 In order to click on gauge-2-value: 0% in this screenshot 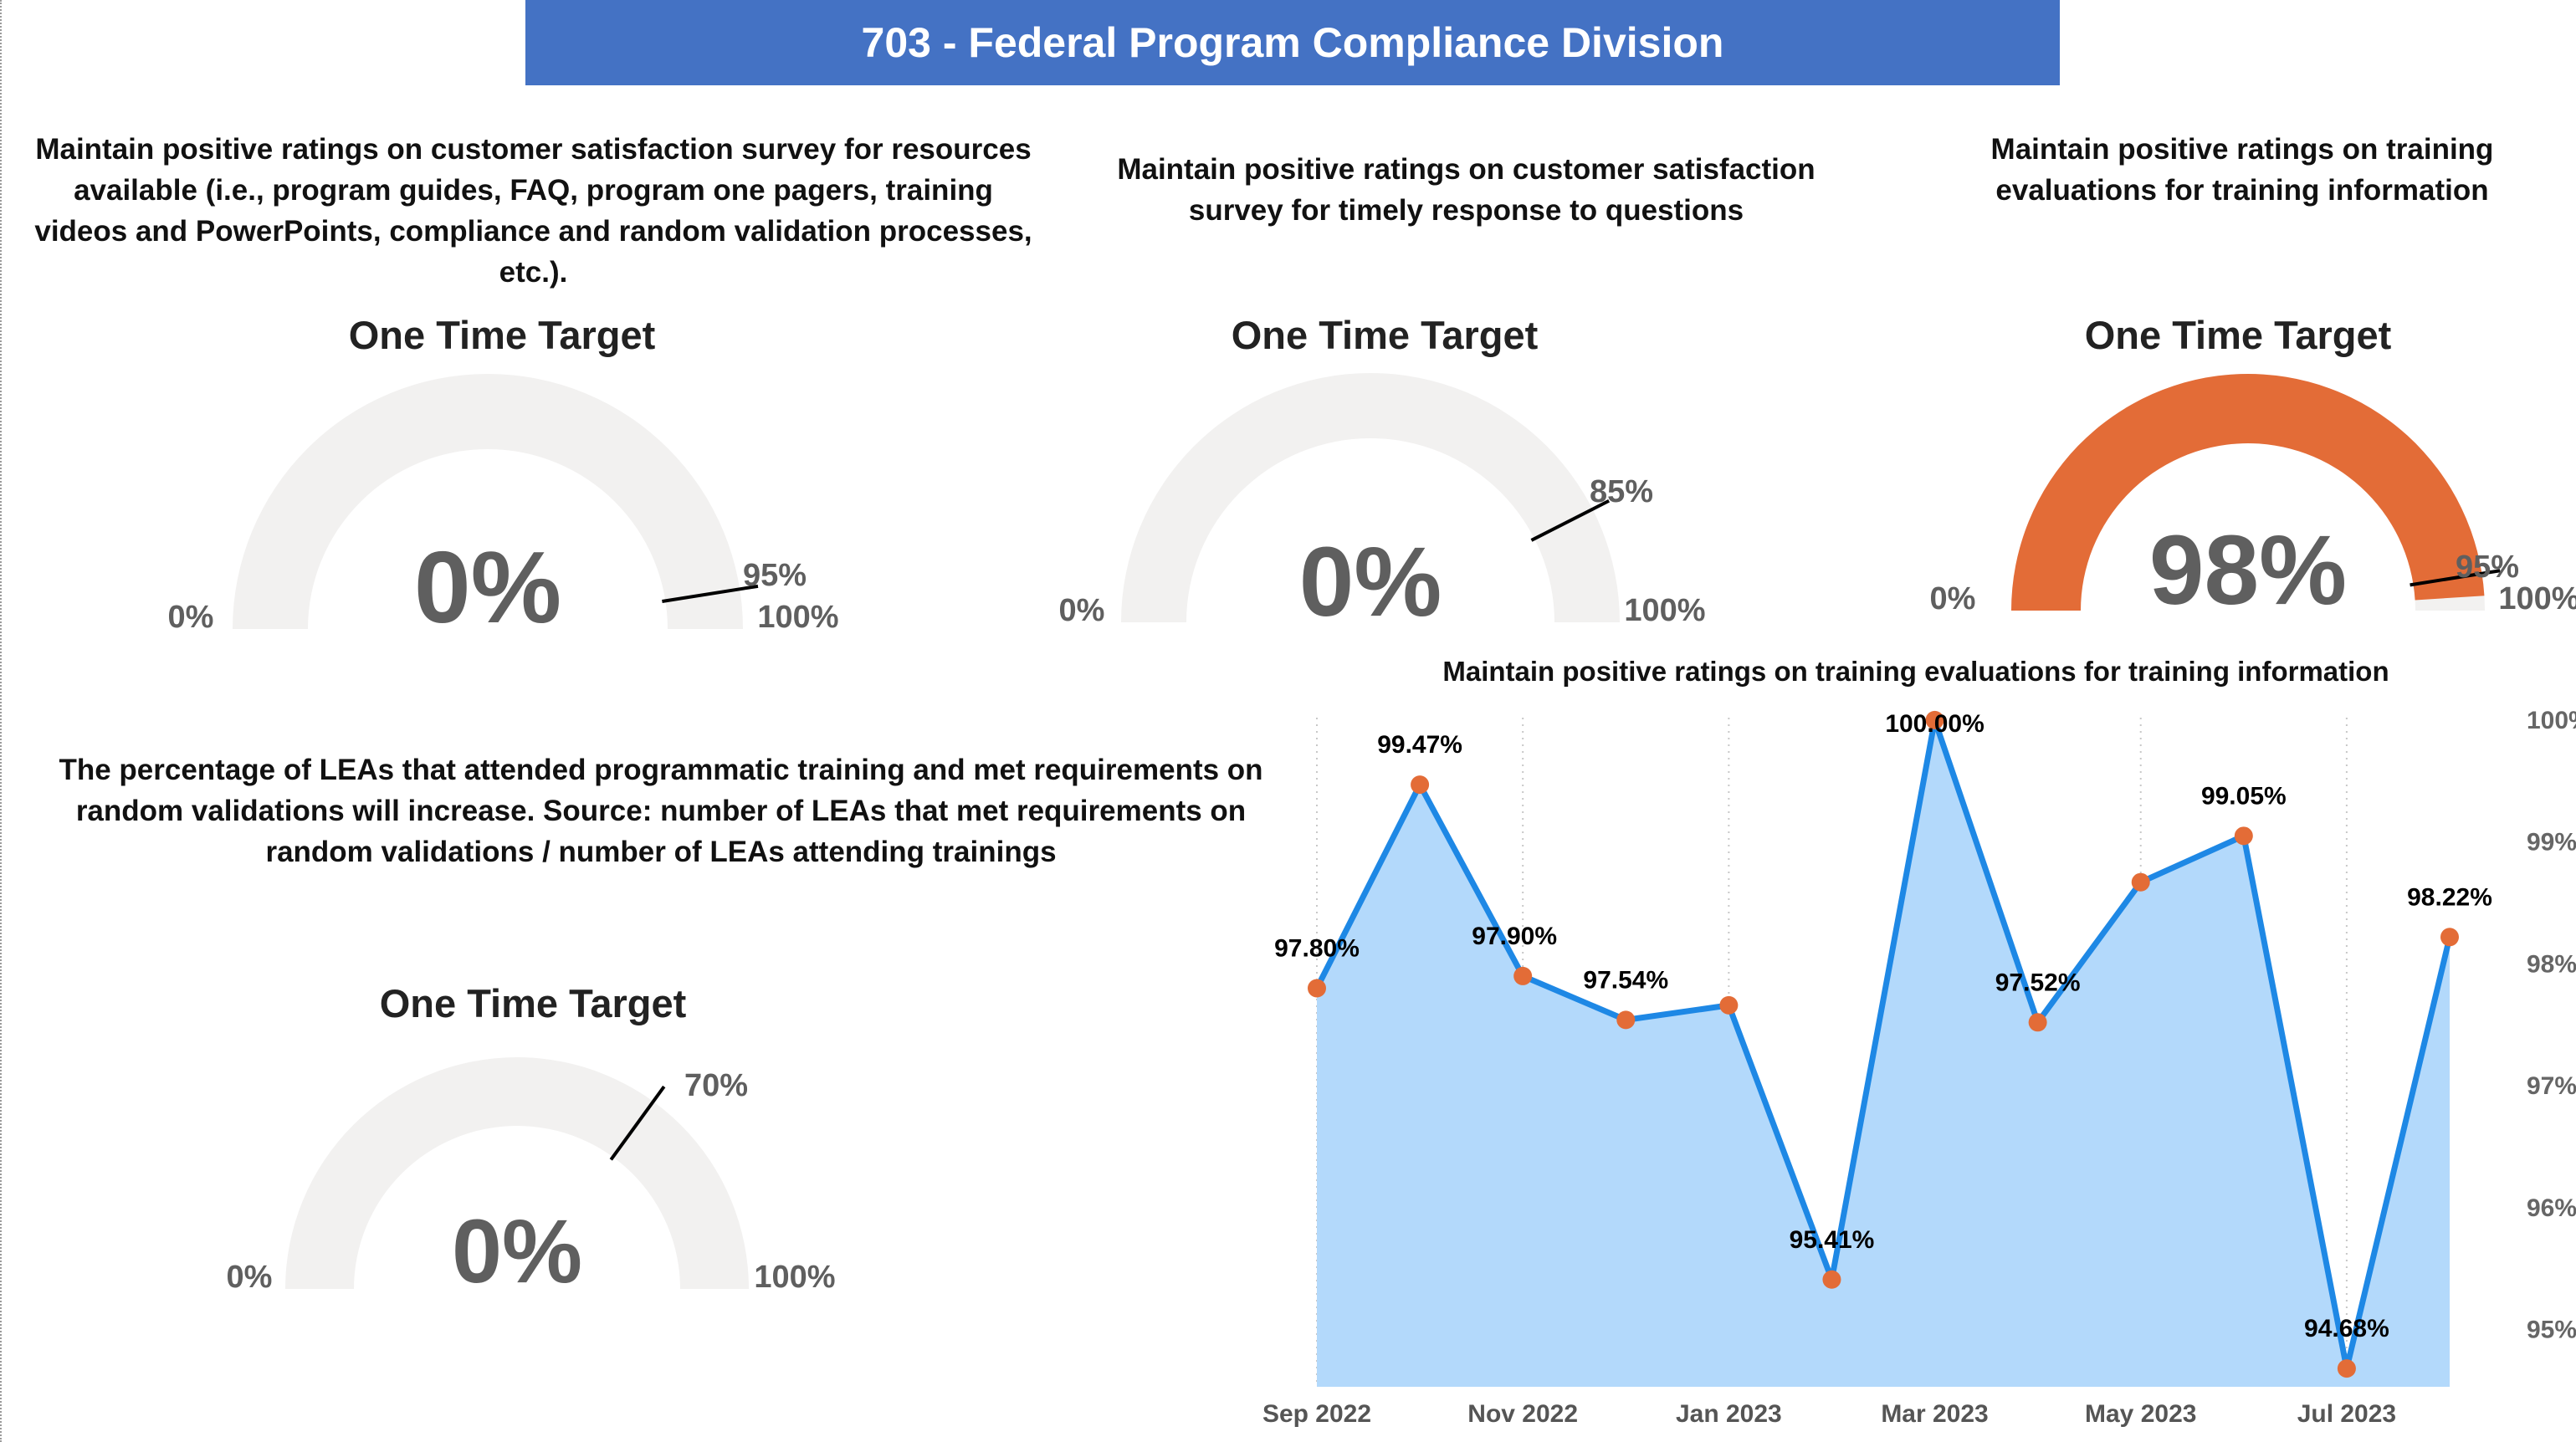, I will do `click(1371, 582)`.